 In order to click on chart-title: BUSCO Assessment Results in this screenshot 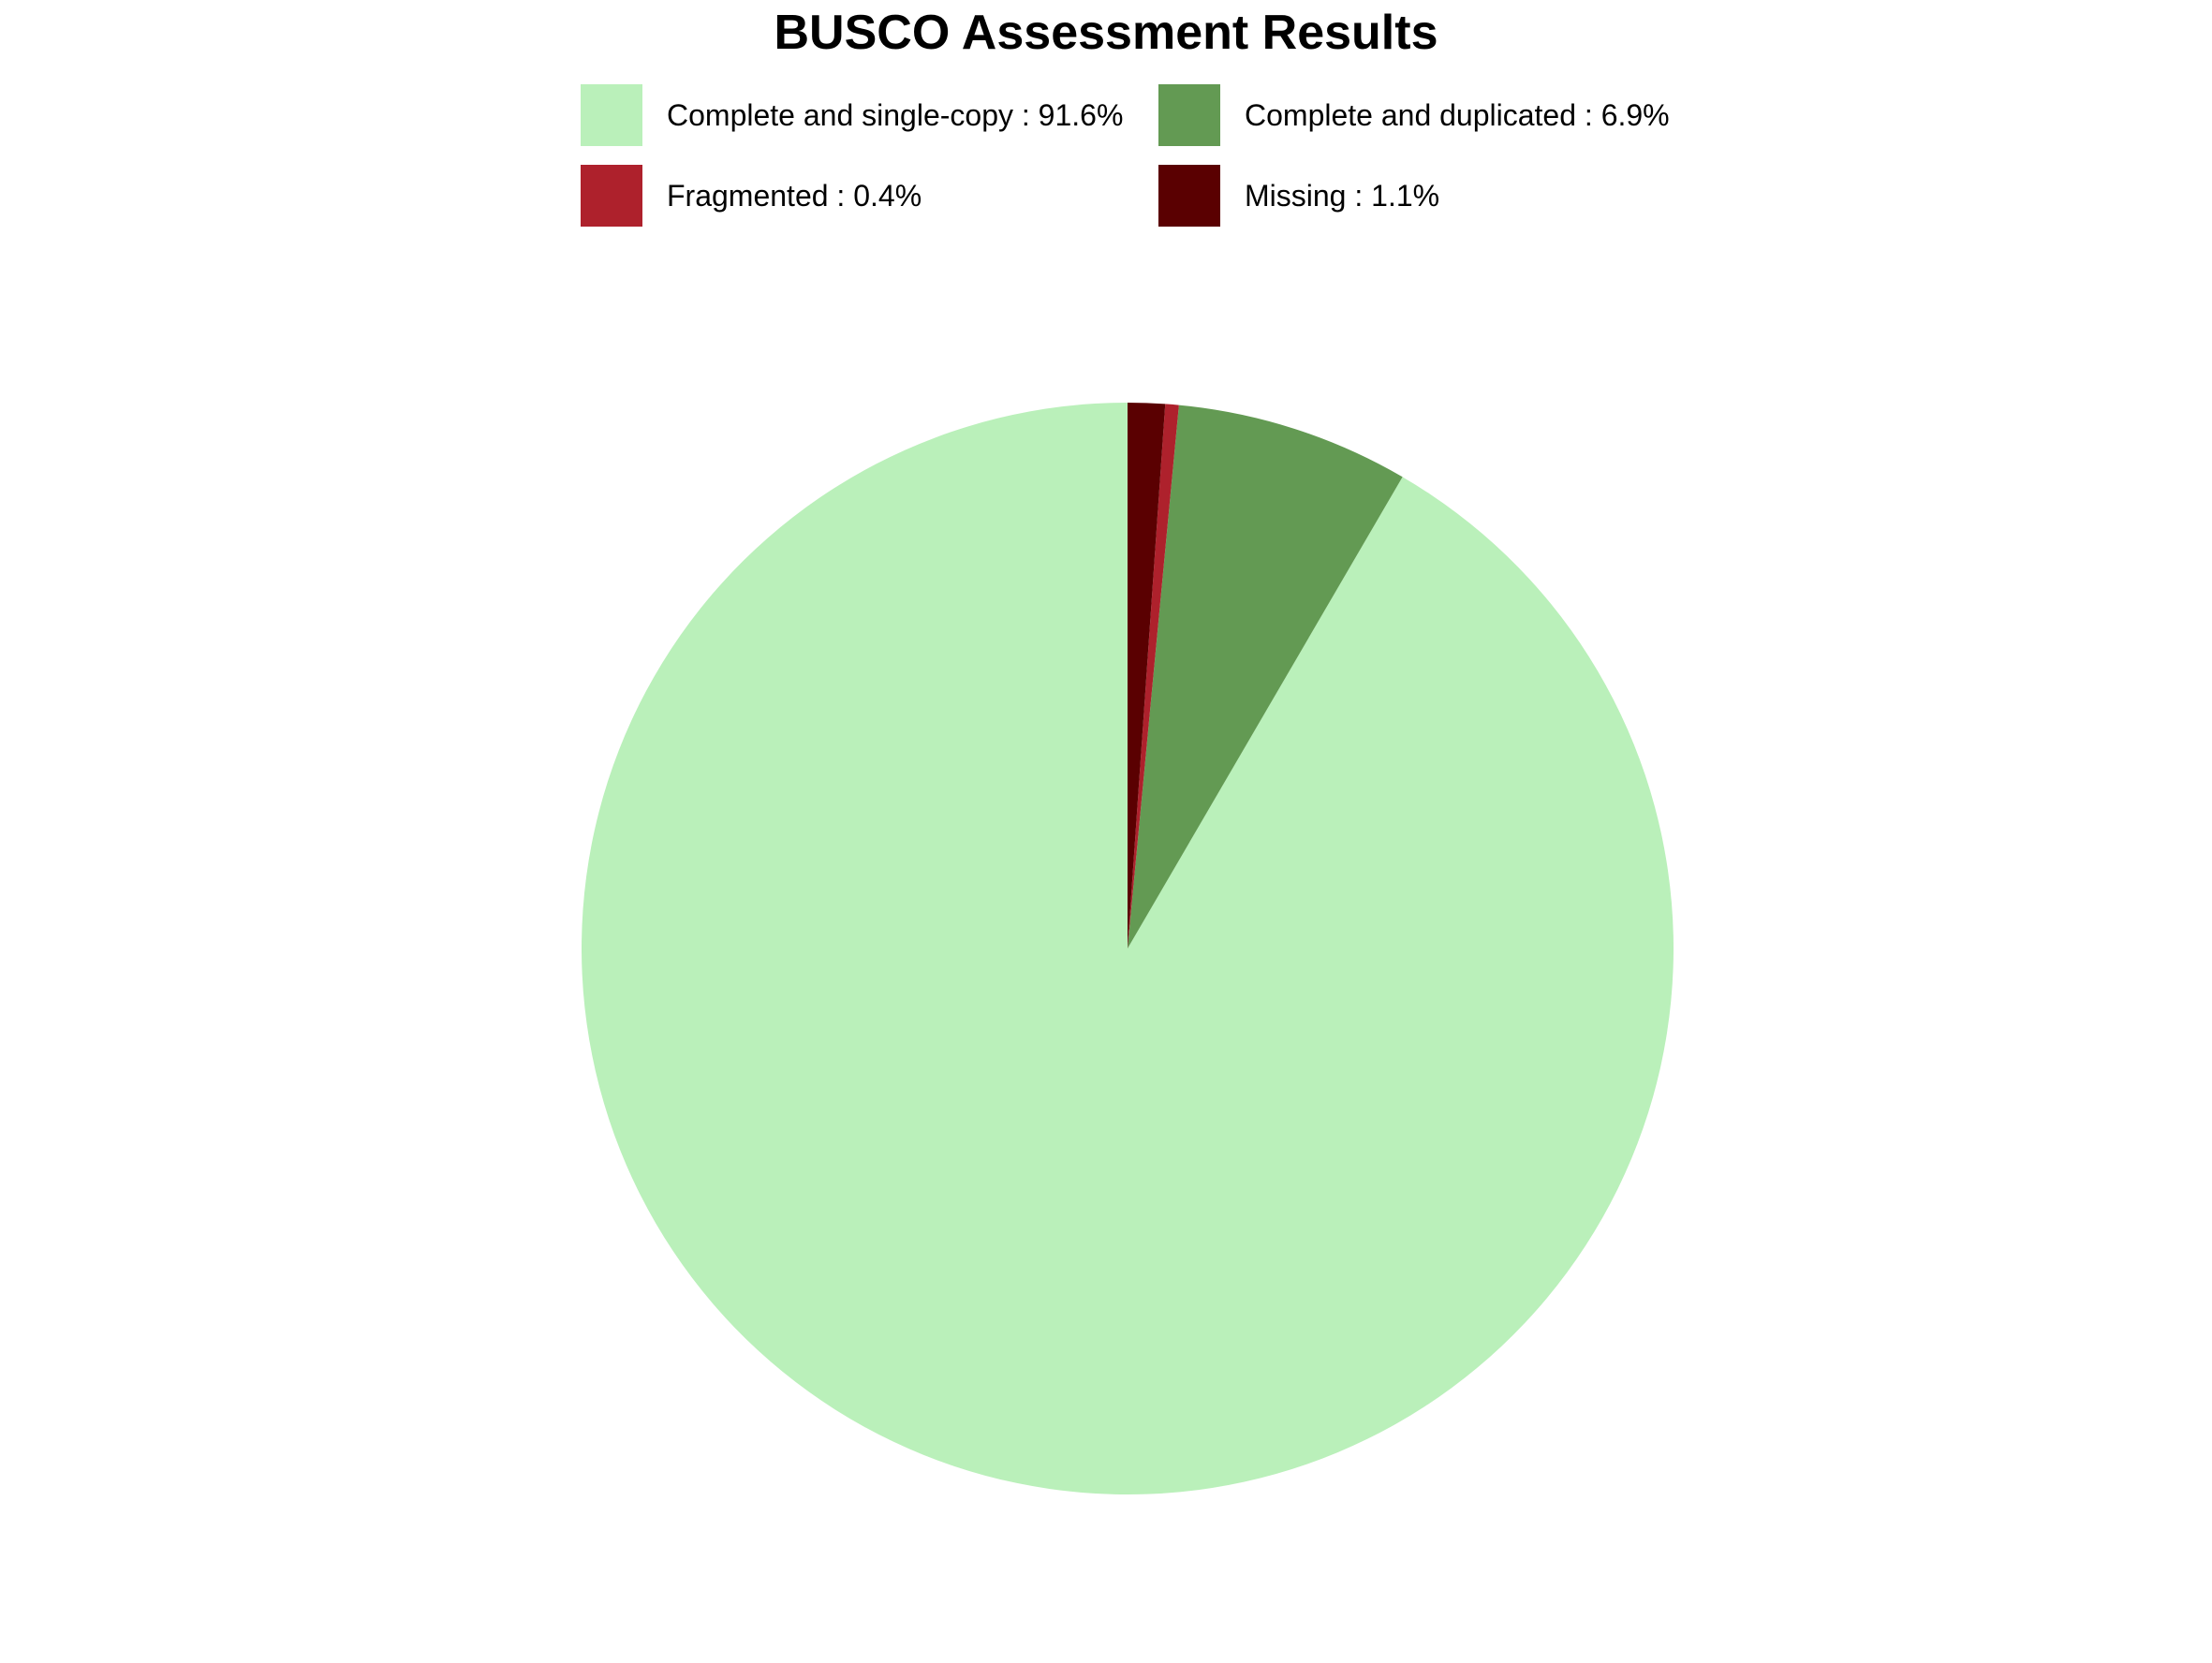, I will do `click(1106, 33)`.